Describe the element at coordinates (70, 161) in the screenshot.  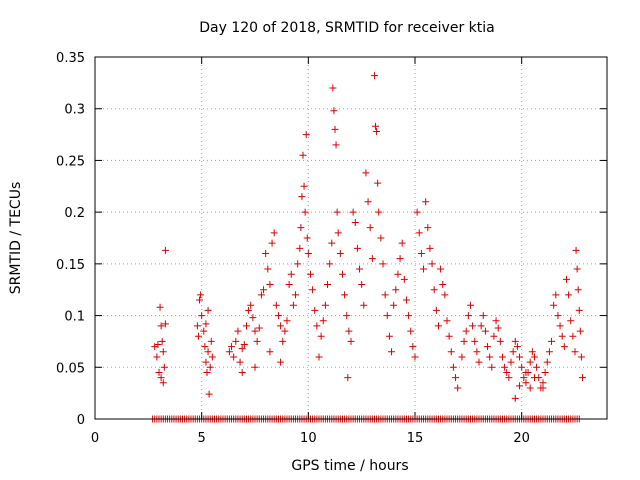
I see `y-tick-label: 0.25` at that location.